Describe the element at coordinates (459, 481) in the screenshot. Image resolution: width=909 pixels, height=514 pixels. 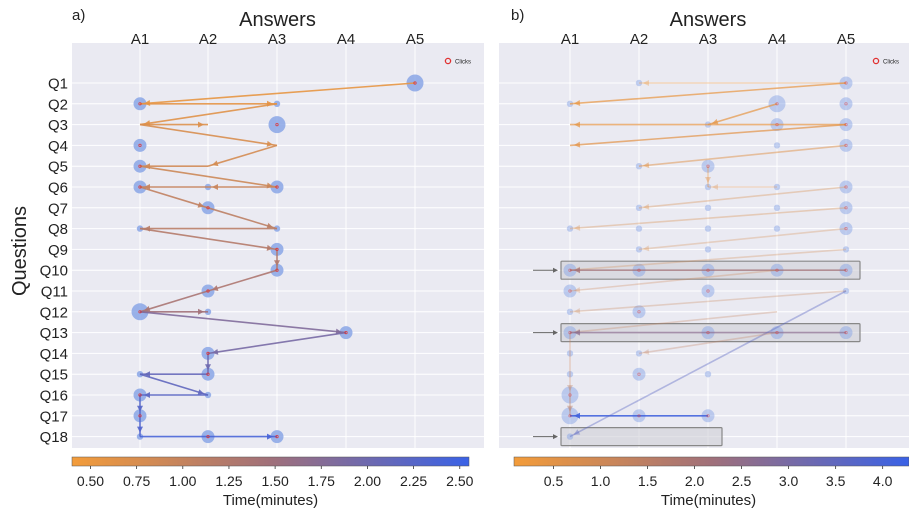
I see `colorbar-tick-label: 2.50` at that location.